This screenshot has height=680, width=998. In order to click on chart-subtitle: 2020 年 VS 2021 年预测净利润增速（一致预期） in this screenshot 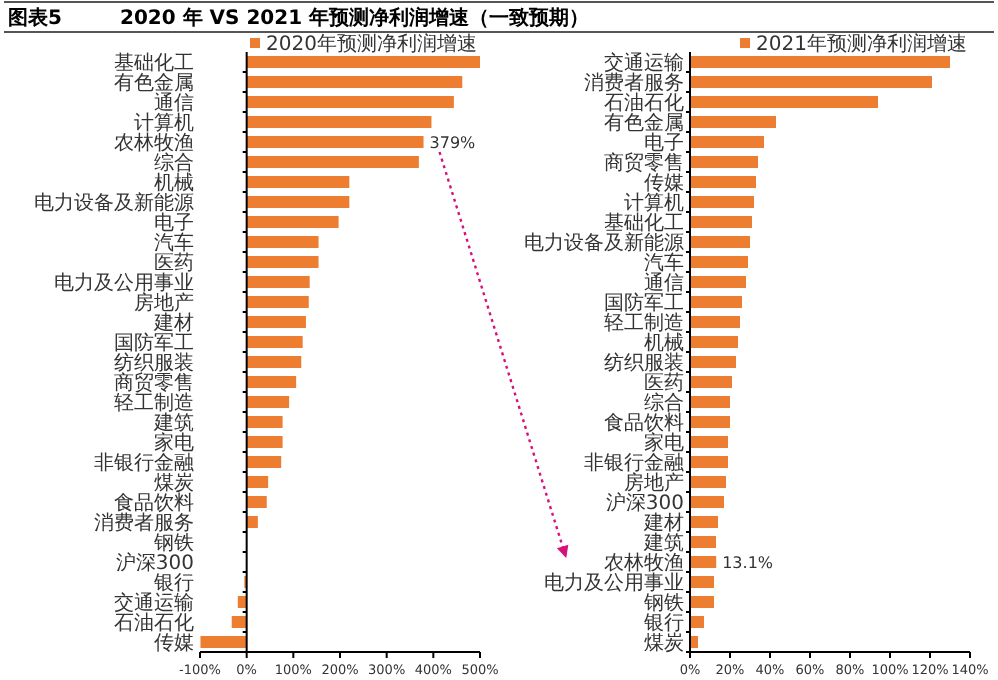, I will do `click(355, 18)`.